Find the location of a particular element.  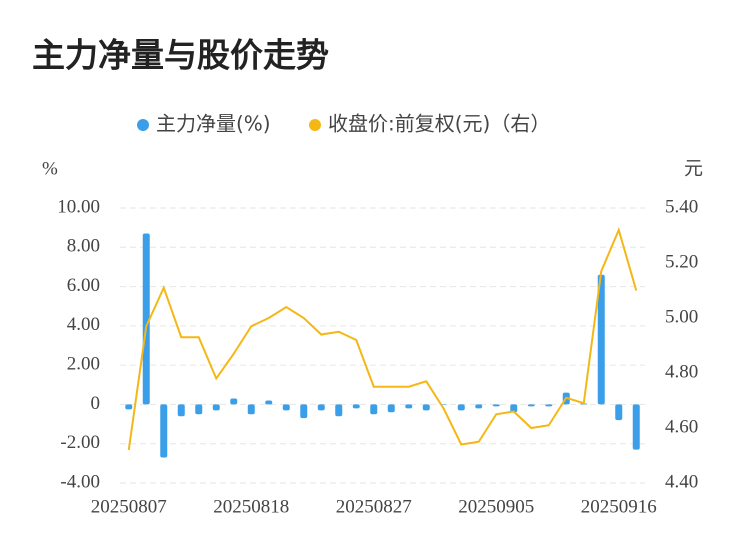

y-tick-label: 0 is located at coordinates (96, 403).